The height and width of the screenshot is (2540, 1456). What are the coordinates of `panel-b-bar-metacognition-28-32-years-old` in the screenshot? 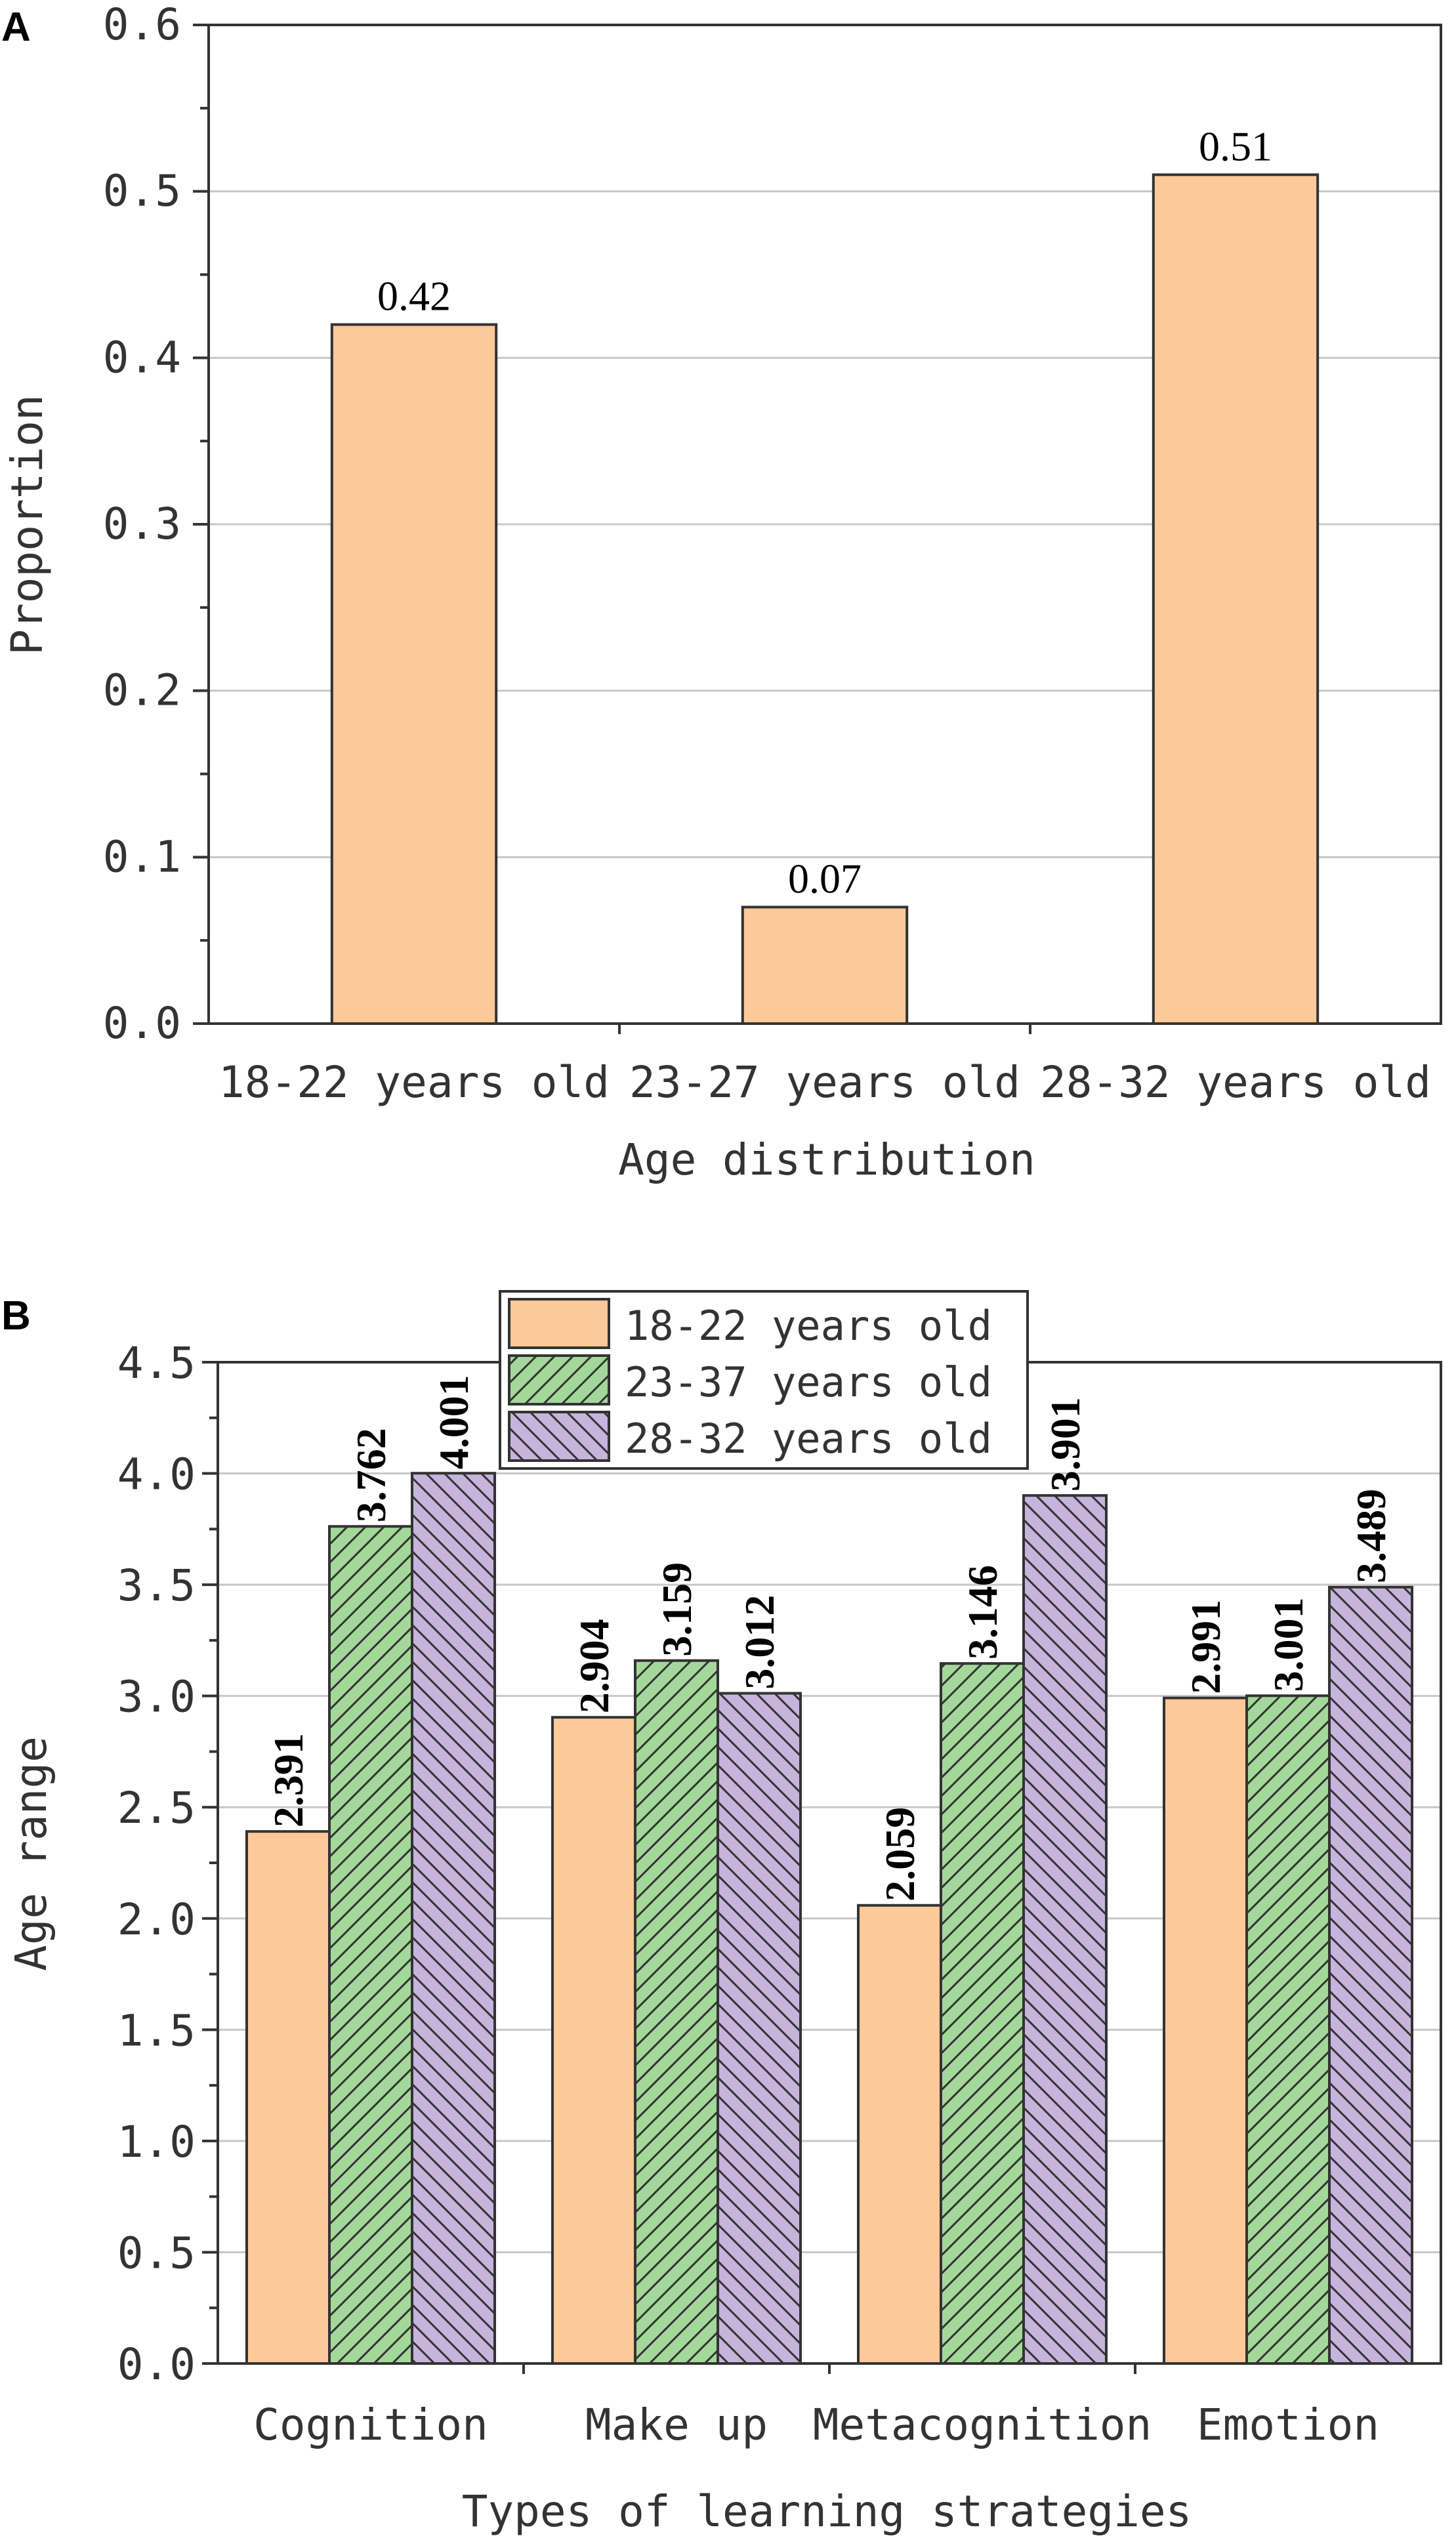 It's located at (1065, 1929).